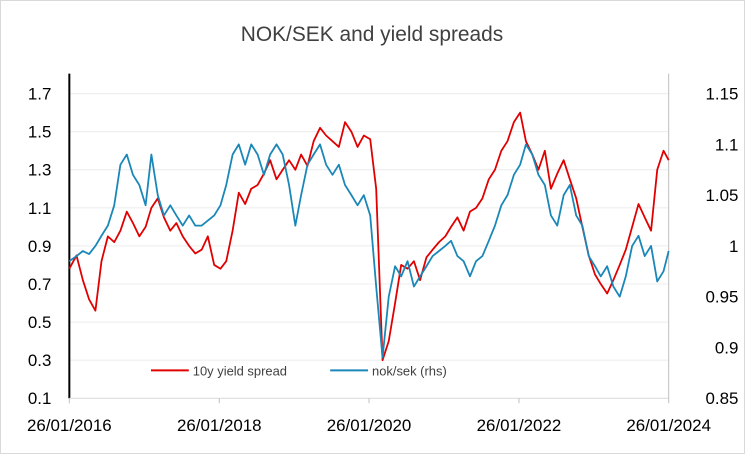 This screenshot has width=745, height=454. I want to click on legend: 10y yield spread nok/sek (rhs), so click(298, 370).